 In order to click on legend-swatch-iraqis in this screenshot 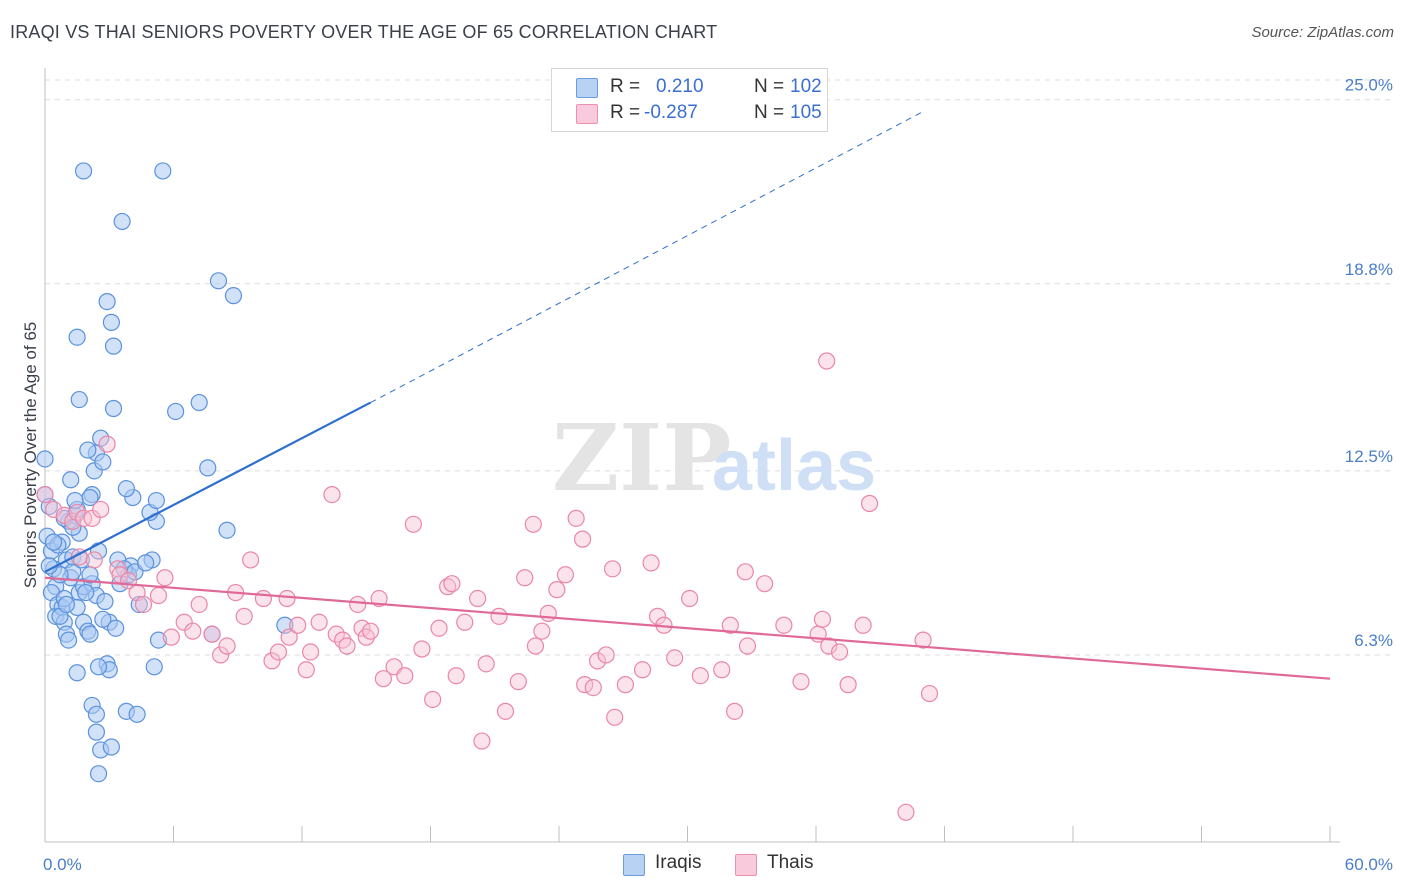, I will do `click(587, 88)`.